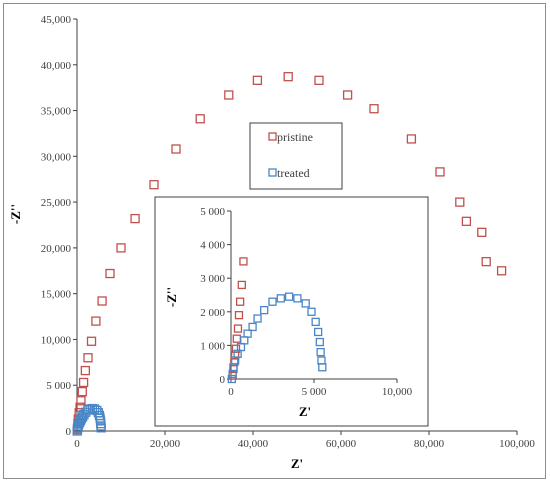  Describe the element at coordinates (341, 444) in the screenshot. I see `main-x-tick-label: 60,000` at that location.